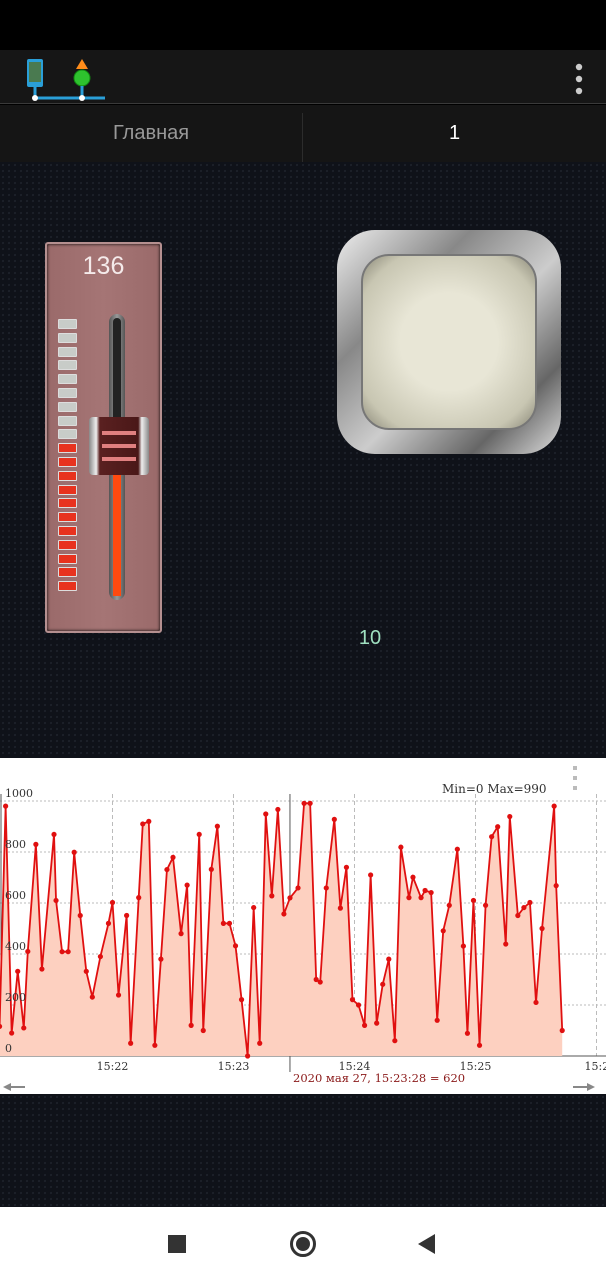 Image resolution: width=606 pixels, height=1280 pixels. I want to click on y-tick-label: 800, so click(15, 844).